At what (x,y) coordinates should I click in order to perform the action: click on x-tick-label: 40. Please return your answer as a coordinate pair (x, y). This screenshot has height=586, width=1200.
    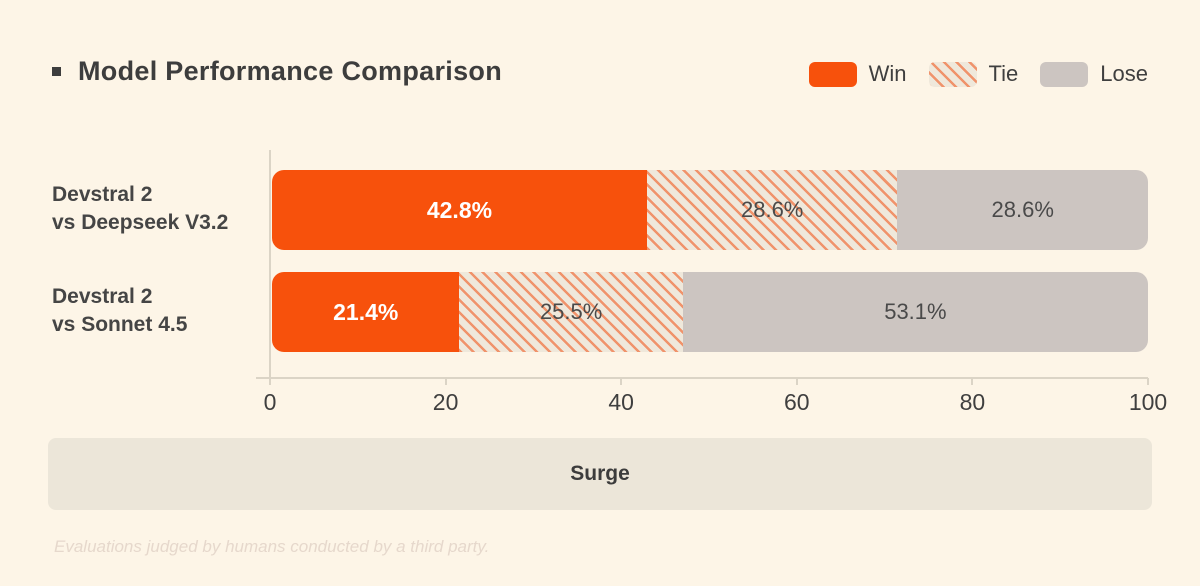
    Looking at the image, I should click on (621, 402).